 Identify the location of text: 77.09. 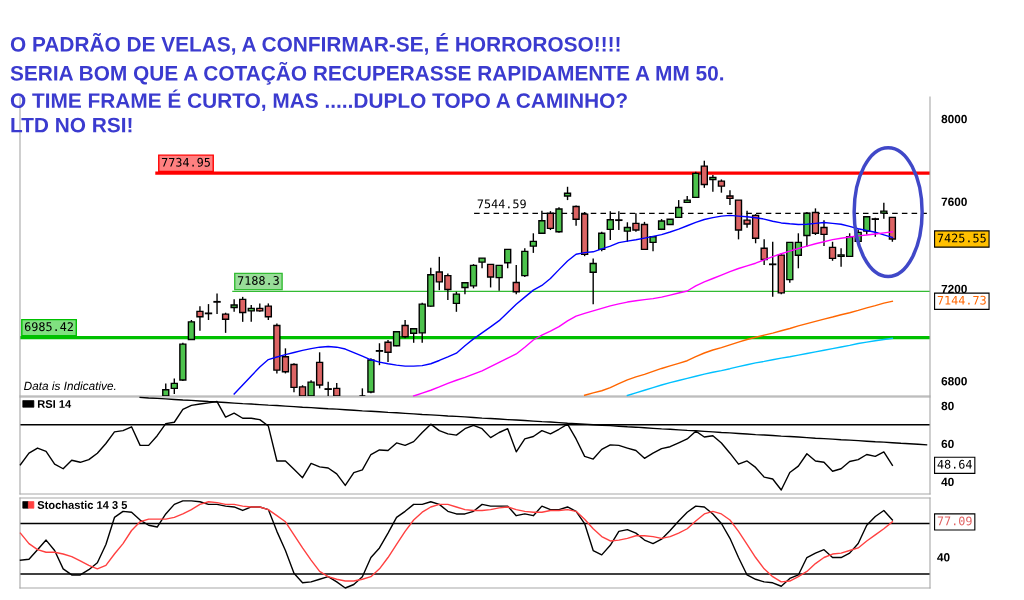
(954, 521).